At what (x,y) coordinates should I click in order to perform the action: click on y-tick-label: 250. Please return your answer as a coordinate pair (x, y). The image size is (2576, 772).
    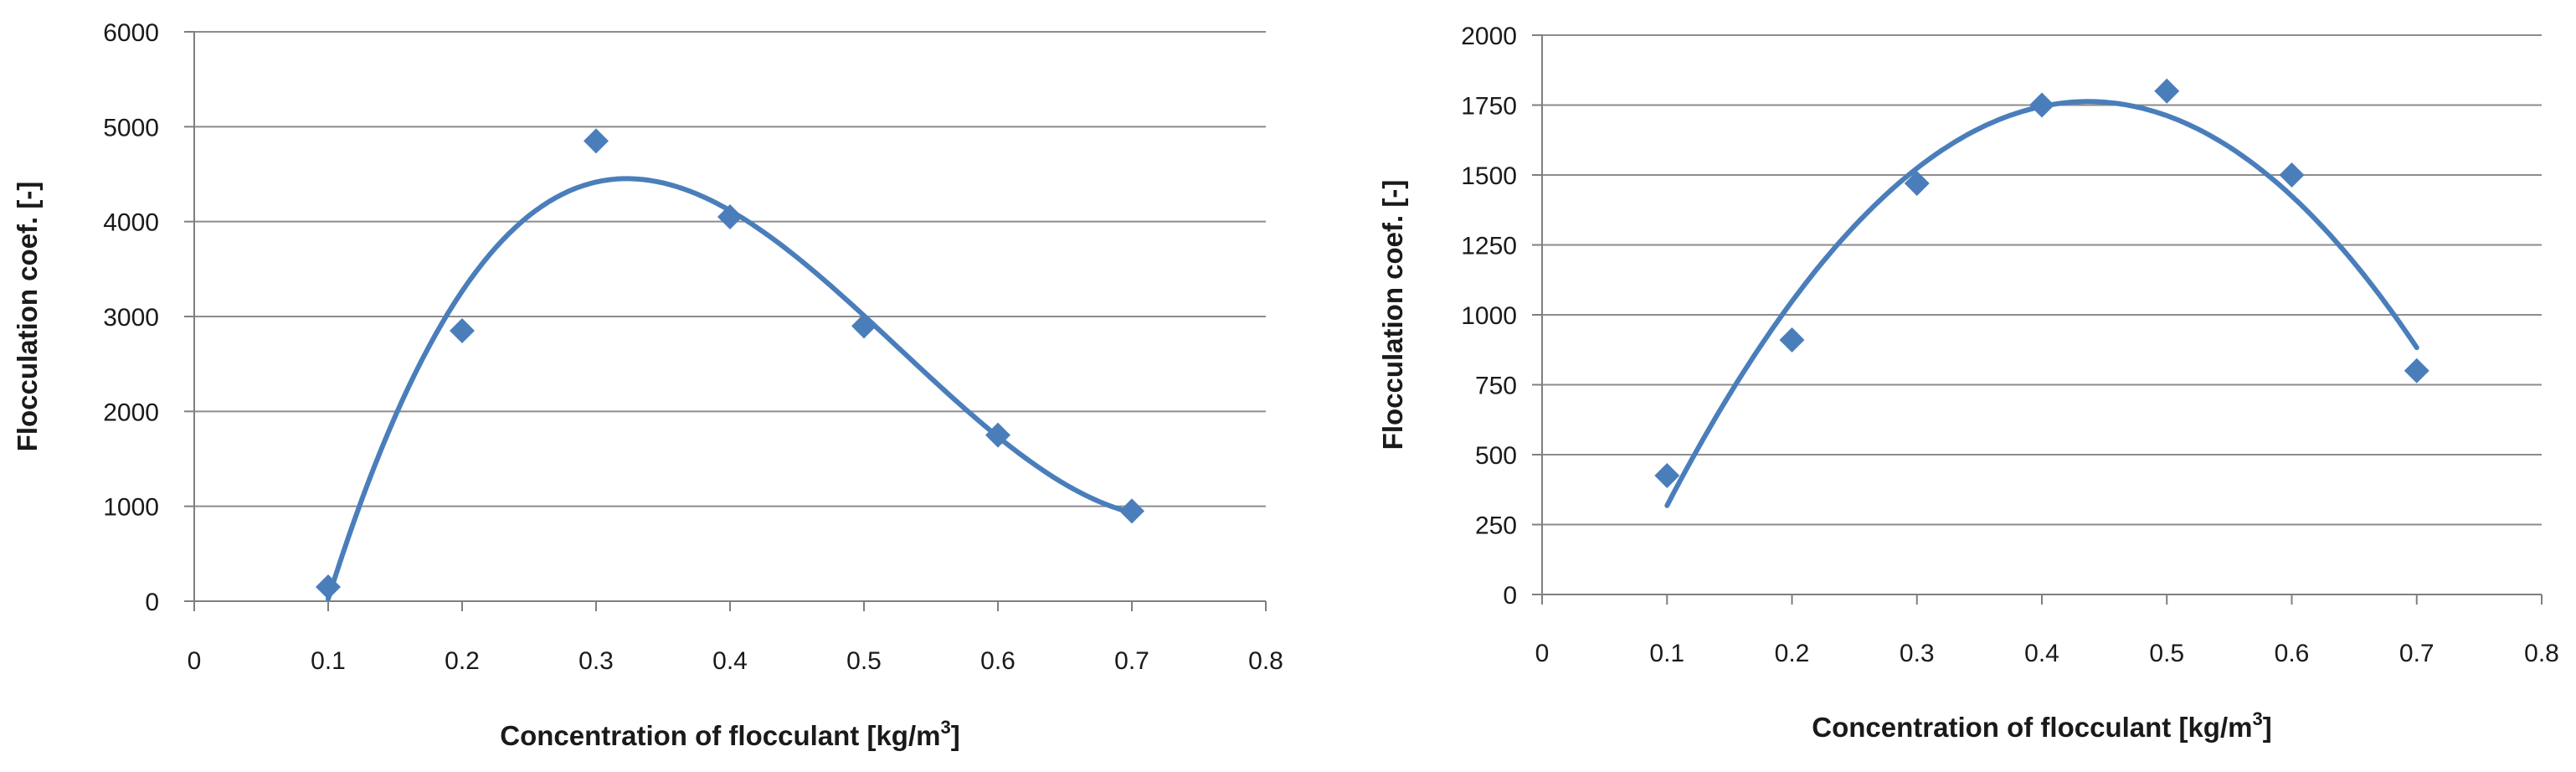
    Looking at the image, I should click on (1496, 526).